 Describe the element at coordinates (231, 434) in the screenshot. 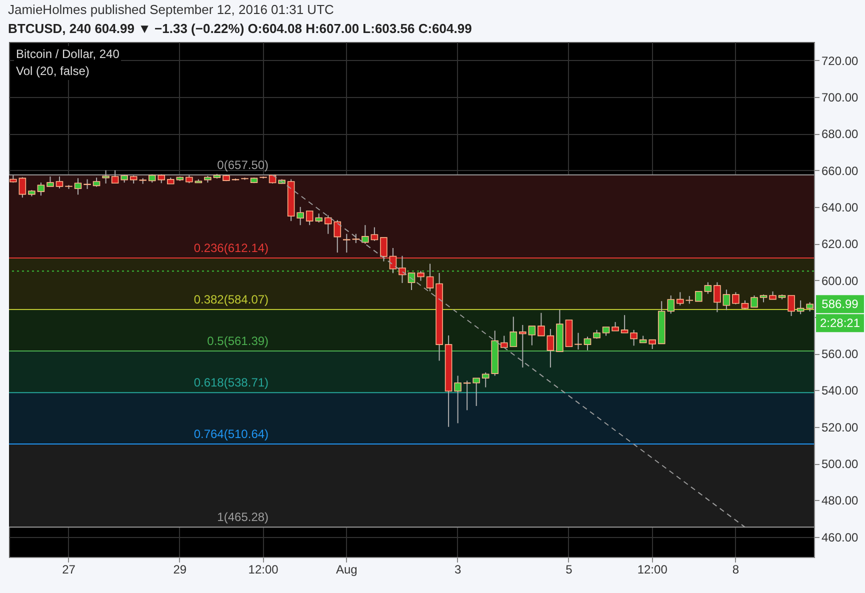

I see `ref-line-label: 0.764(510.64)` at that location.